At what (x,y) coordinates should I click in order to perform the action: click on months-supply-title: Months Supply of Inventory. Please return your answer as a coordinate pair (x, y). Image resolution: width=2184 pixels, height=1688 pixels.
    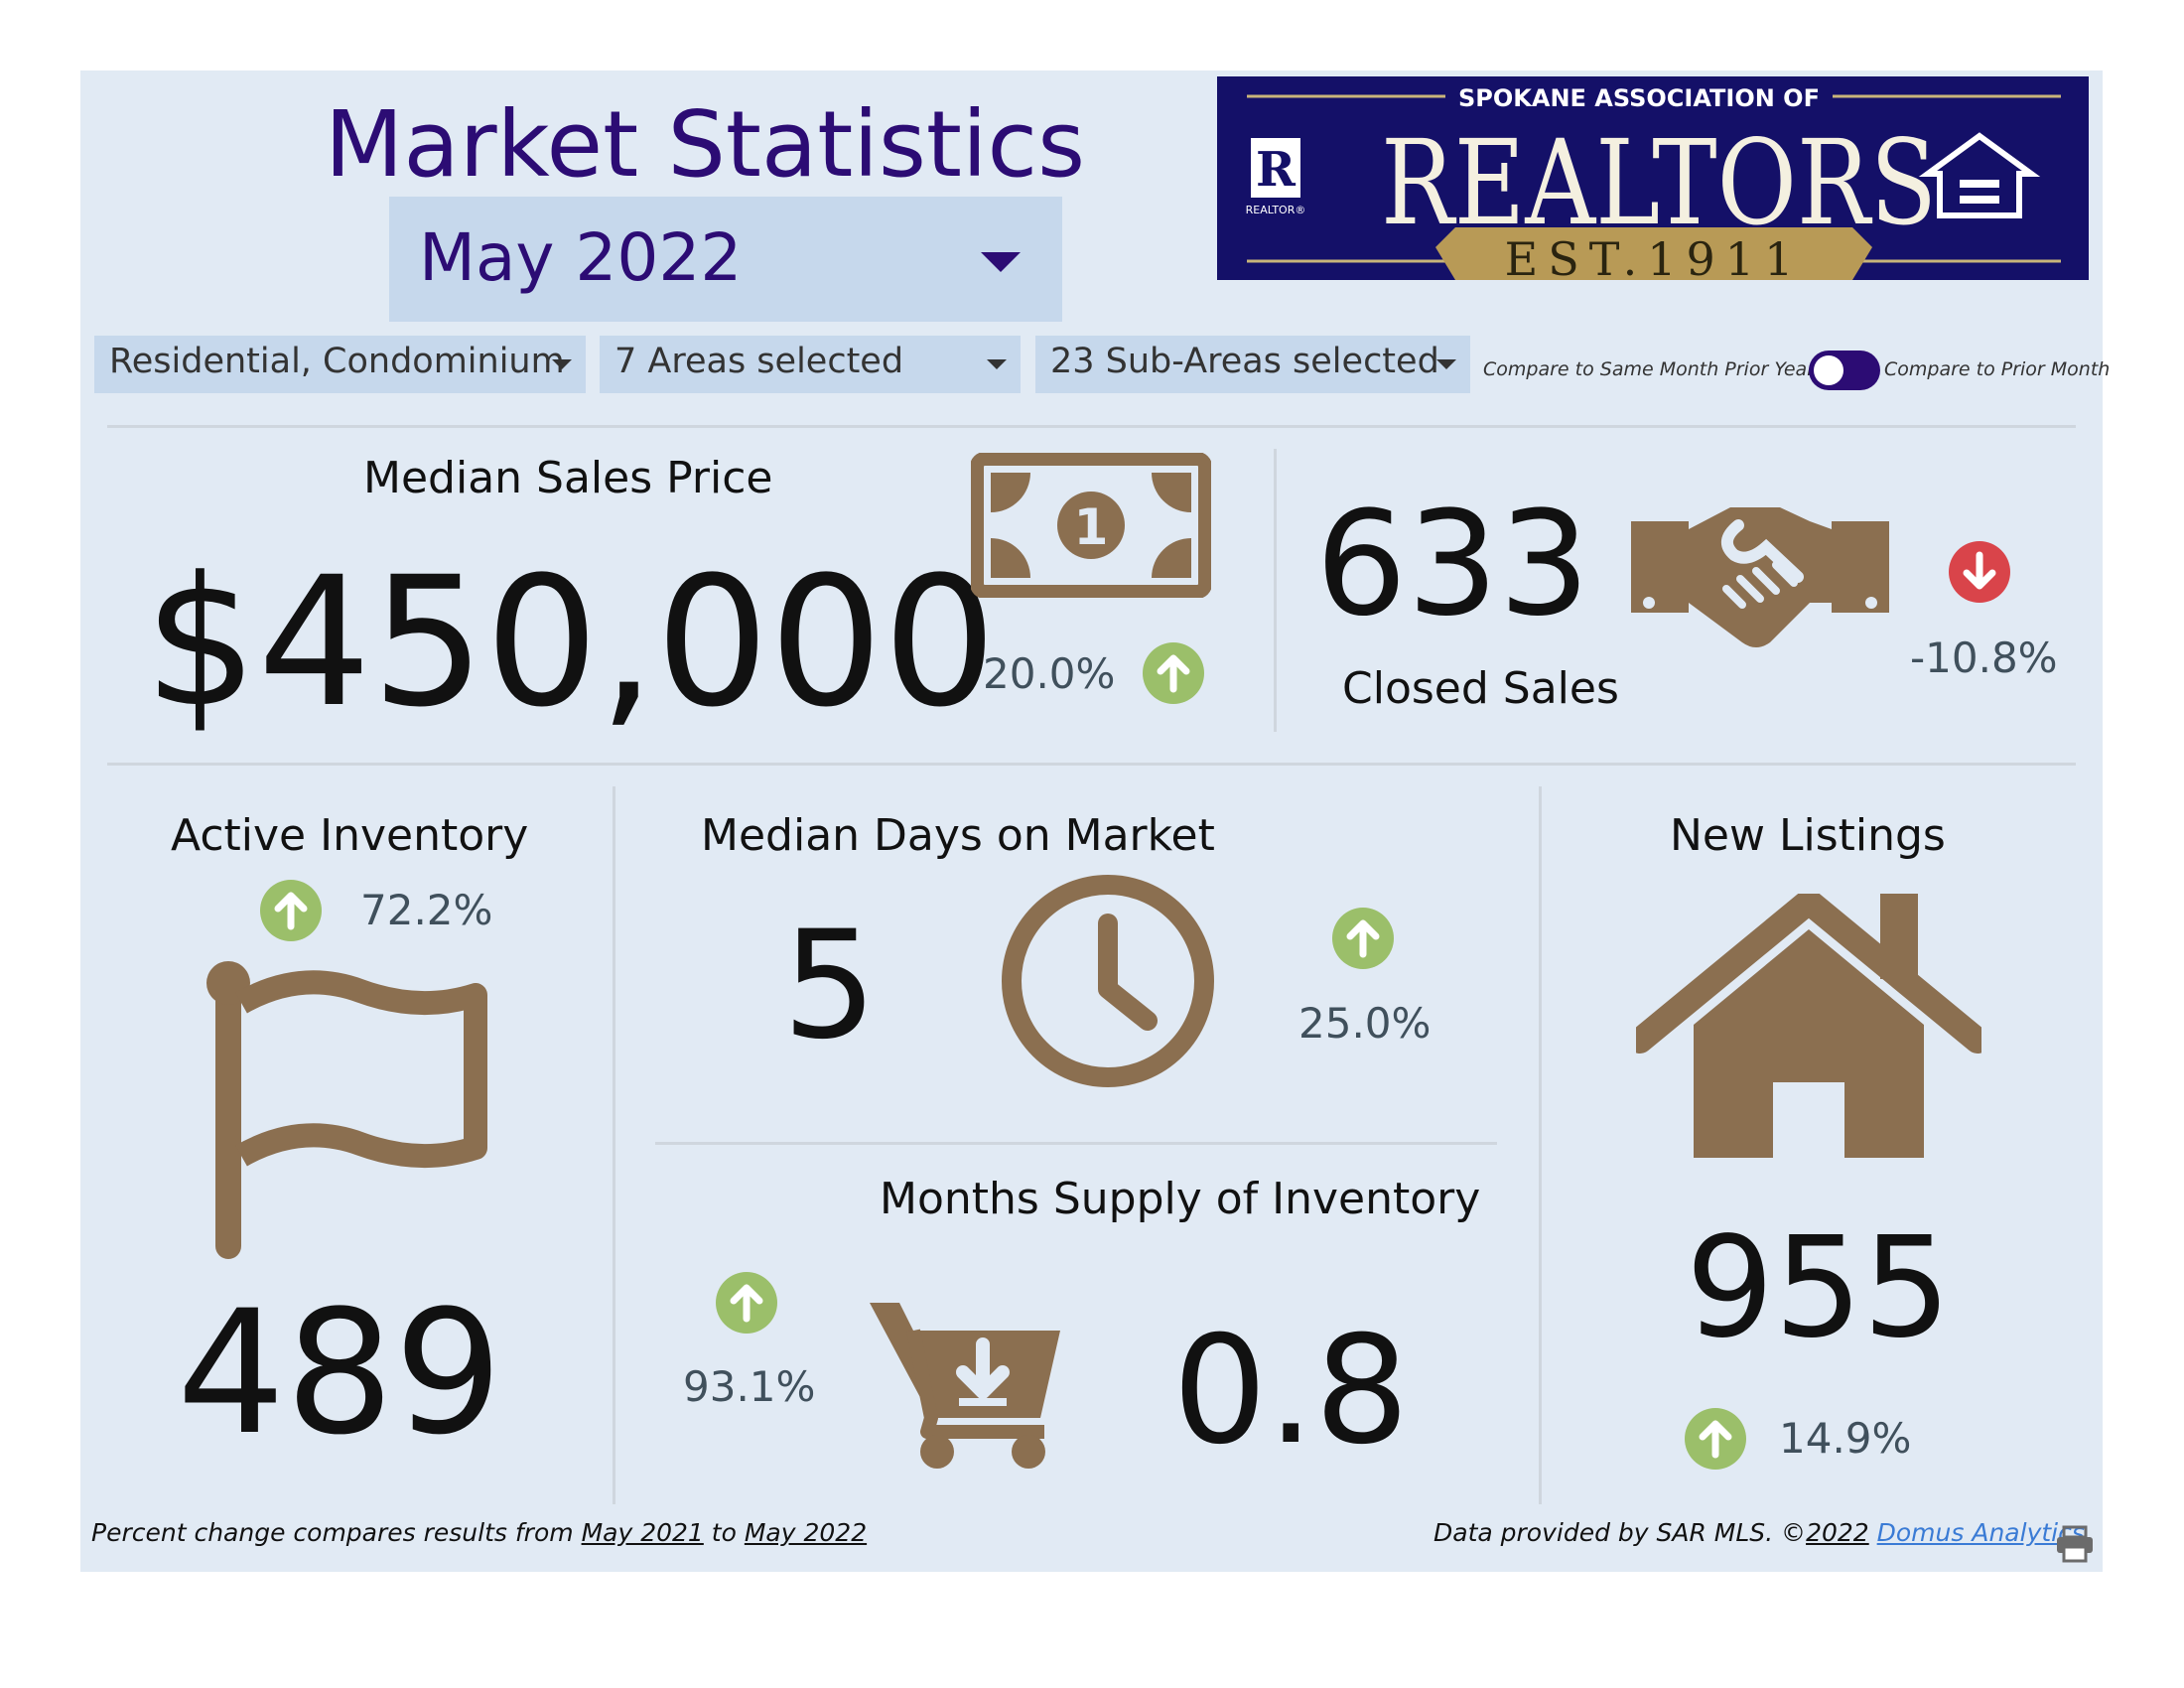
    Looking at the image, I should click on (1180, 1199).